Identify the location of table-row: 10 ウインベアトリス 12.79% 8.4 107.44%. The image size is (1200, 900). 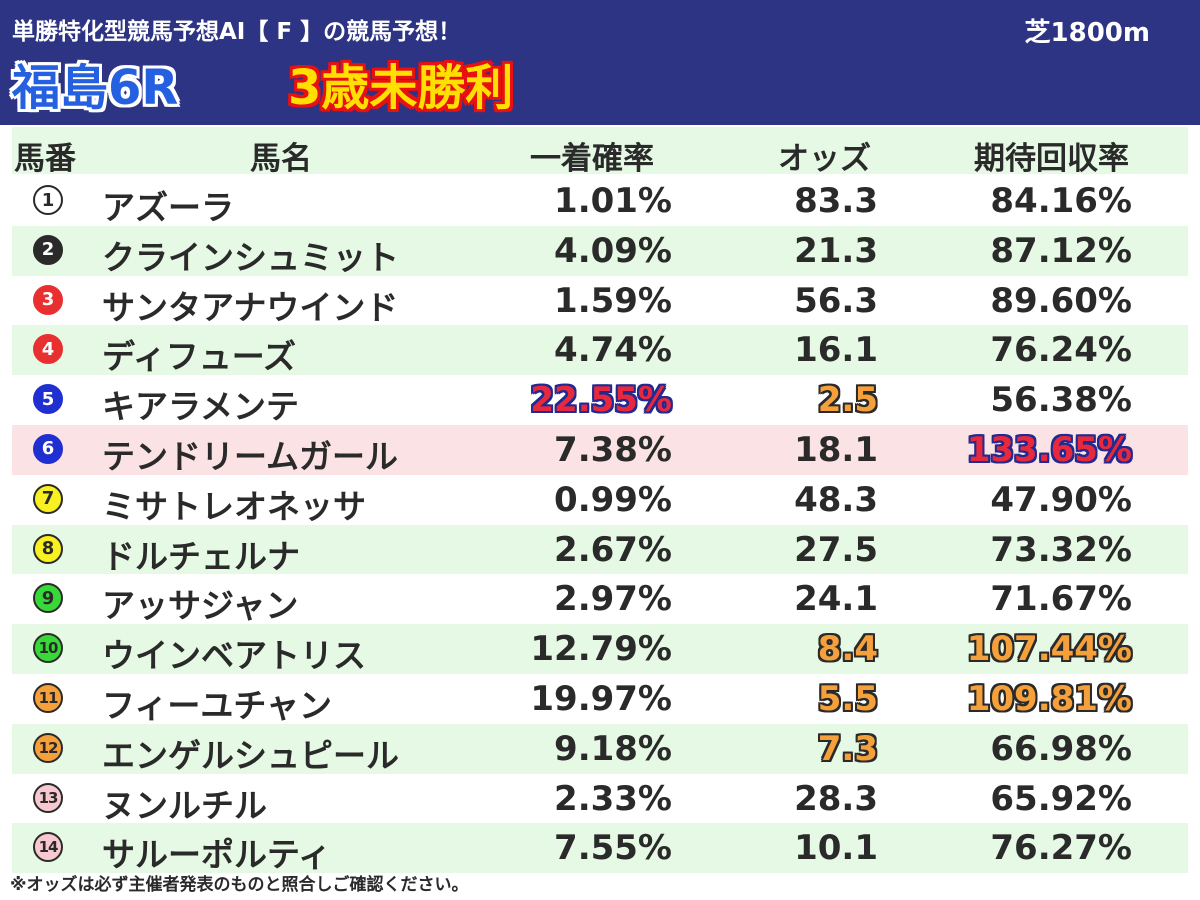
(600, 650).